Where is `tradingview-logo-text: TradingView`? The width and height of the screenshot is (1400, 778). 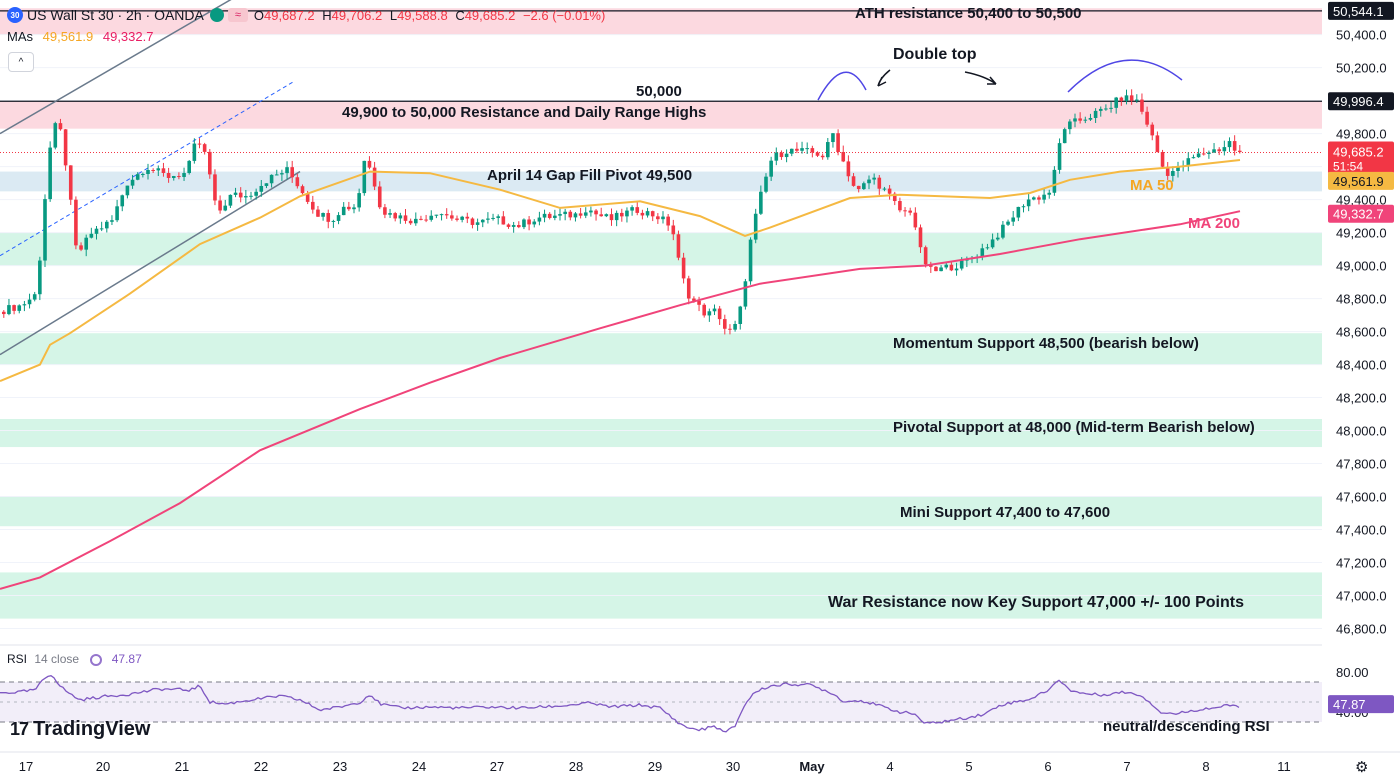
tradingview-logo-text: TradingView is located at coordinates (92, 729).